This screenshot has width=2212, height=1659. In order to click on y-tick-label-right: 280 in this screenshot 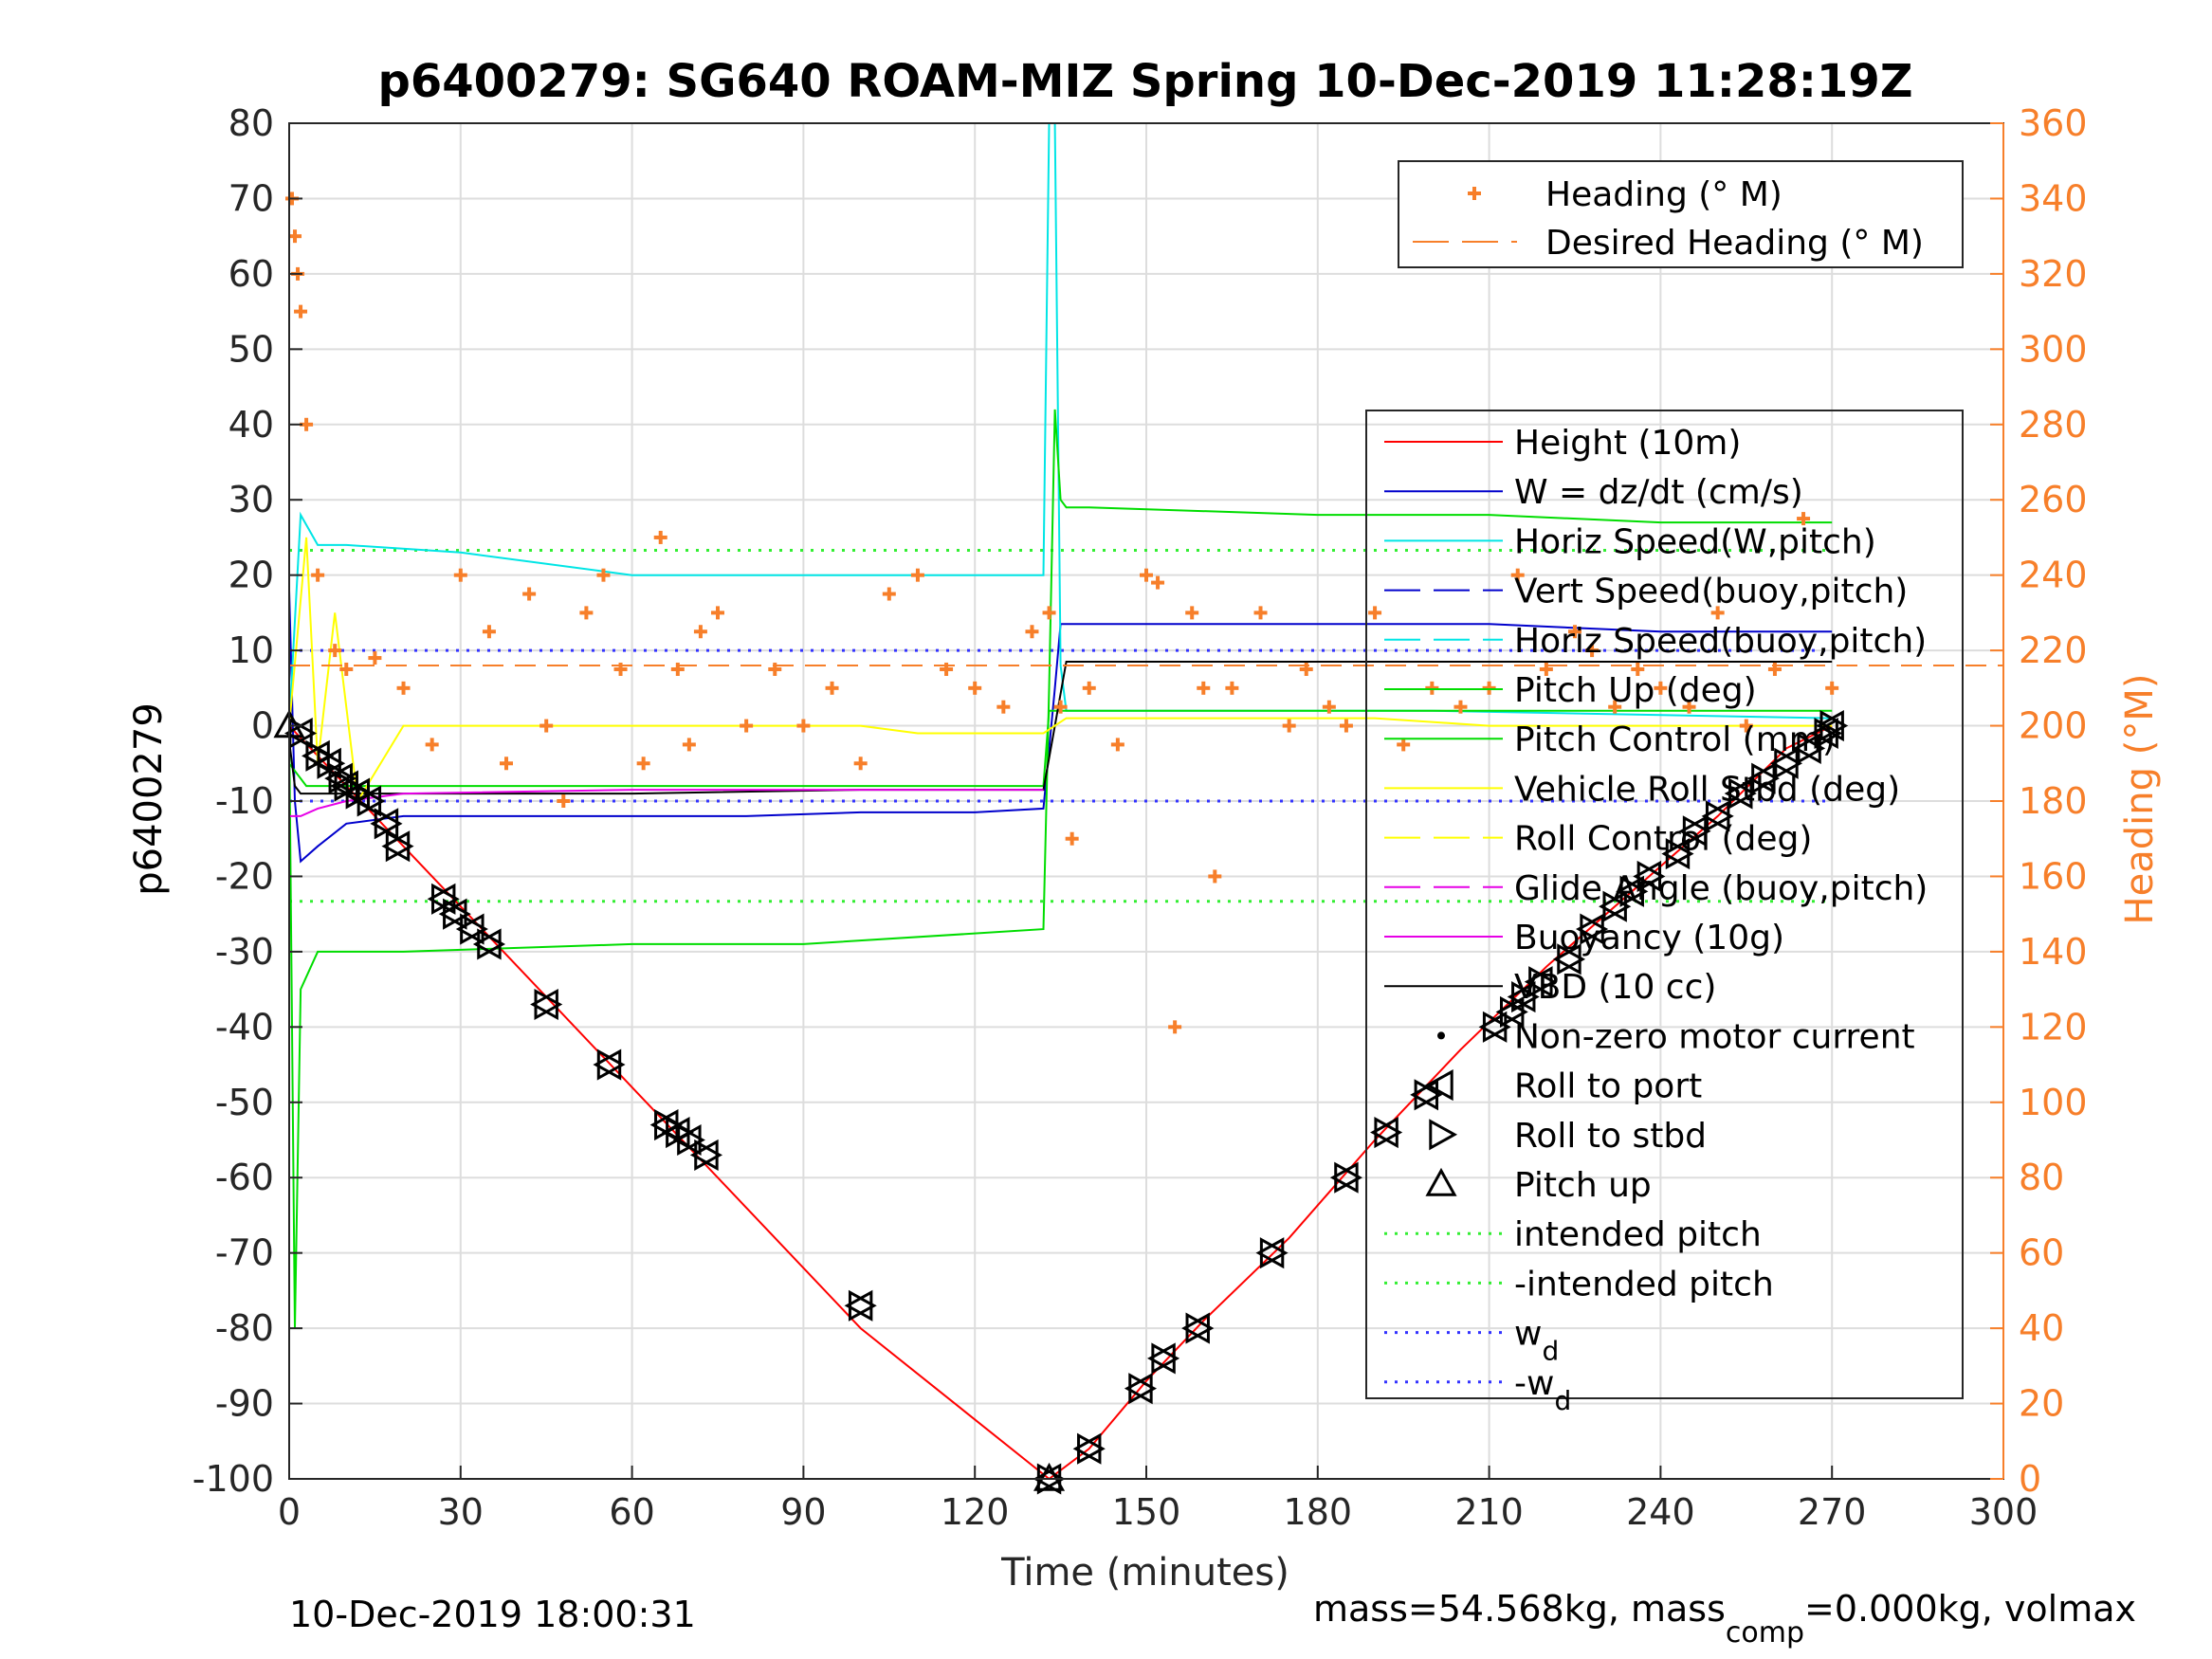, I will do `click(2053, 425)`.